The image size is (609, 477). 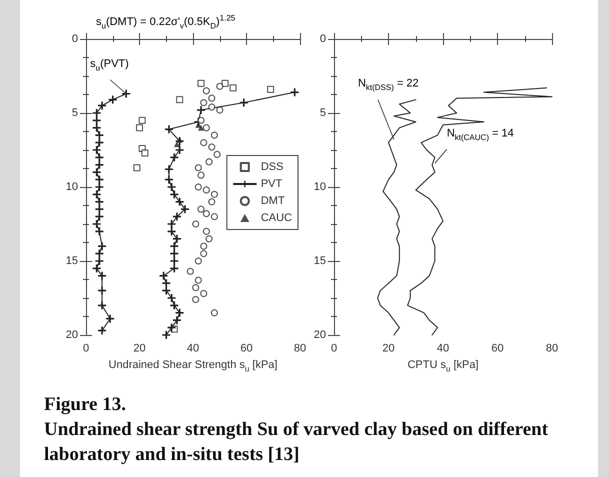 What do you see at coordinates (297, 442) in the screenshot?
I see `text: Undrained shear strength Su of varved clay based on different laboratory and in-situ tests [13]` at bounding box center [297, 442].